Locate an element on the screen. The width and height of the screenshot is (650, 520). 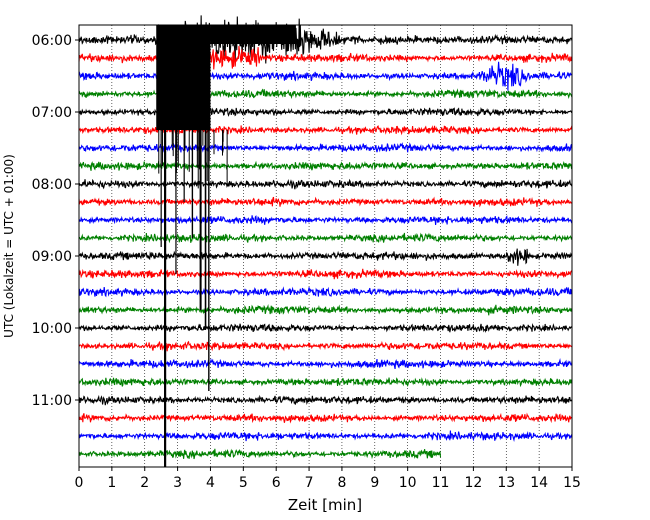
y-tick-label-3: 09:00 is located at coordinates (52, 257).